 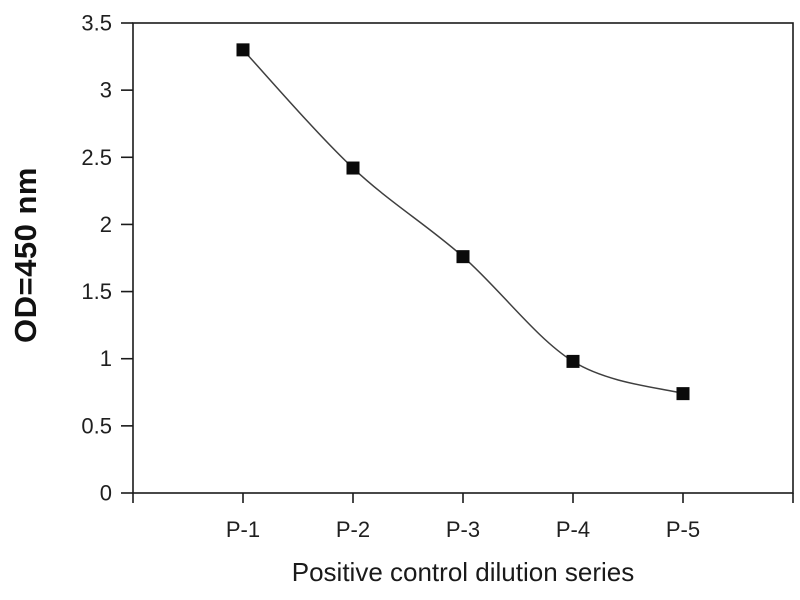 What do you see at coordinates (96, 157) in the screenshot?
I see `y-tick-label: 2.5` at bounding box center [96, 157].